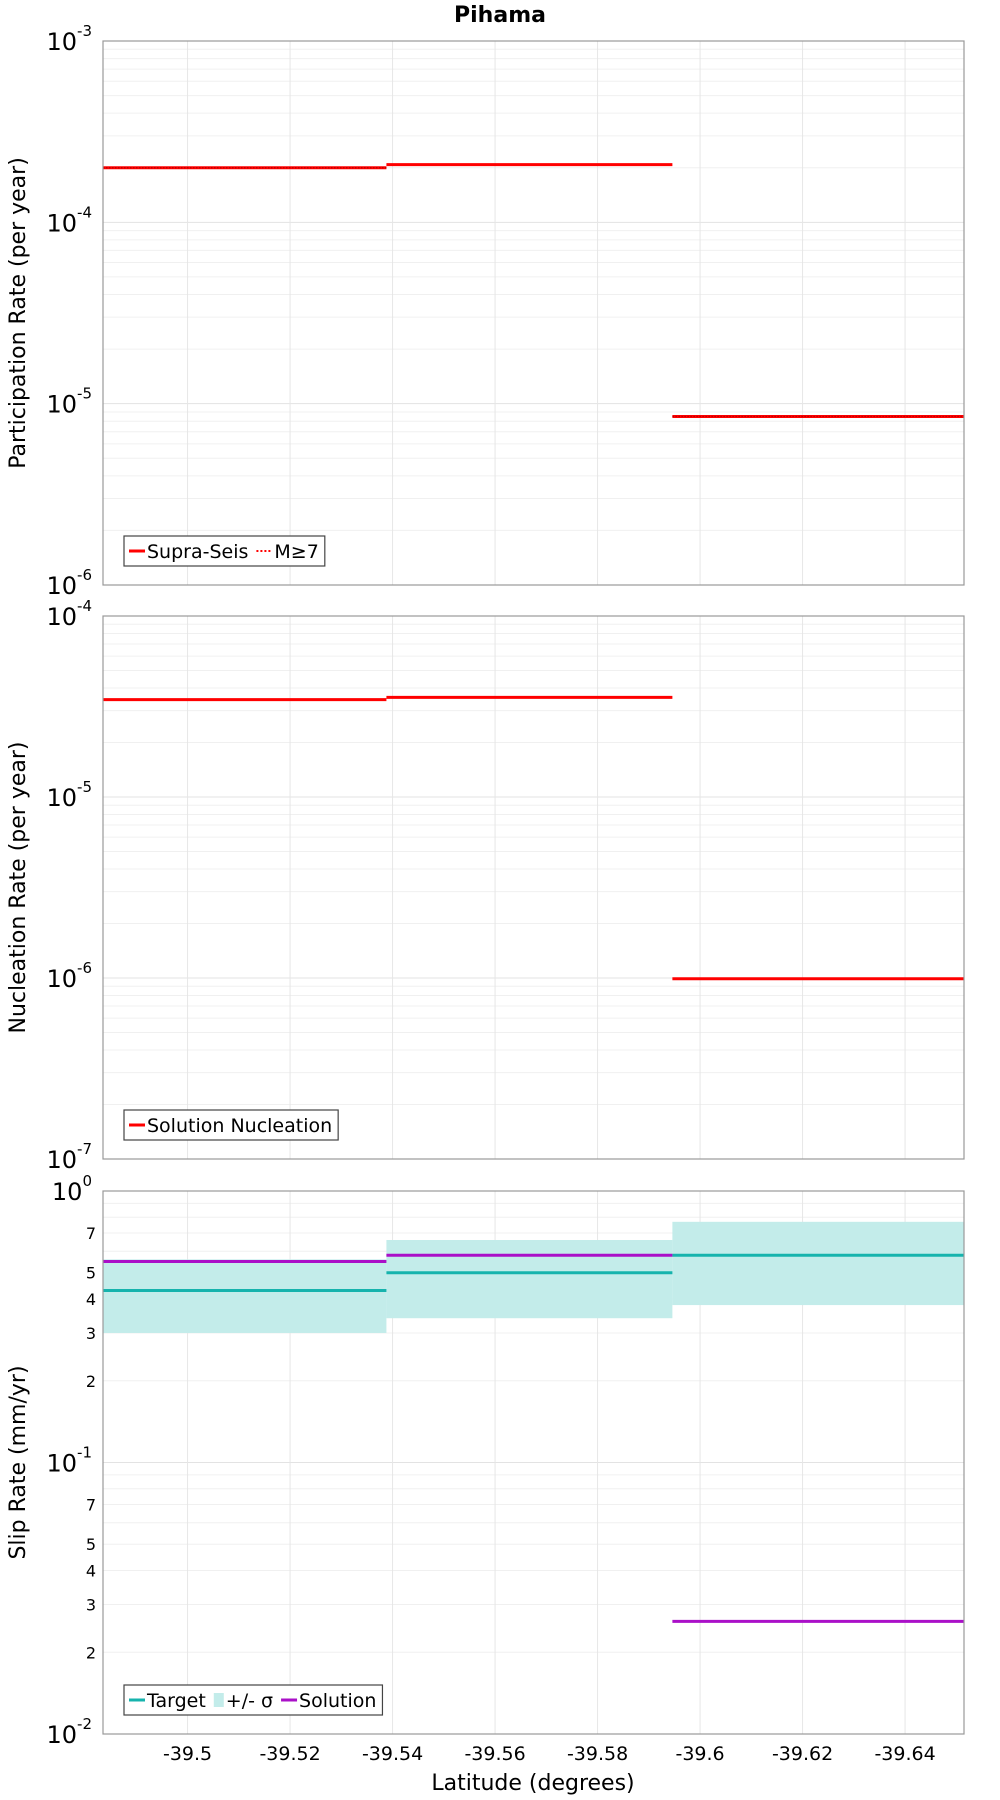 The image size is (1000, 1800). What do you see at coordinates (699, 1754) in the screenshot?
I see `x-tick-label: -39.6` at bounding box center [699, 1754].